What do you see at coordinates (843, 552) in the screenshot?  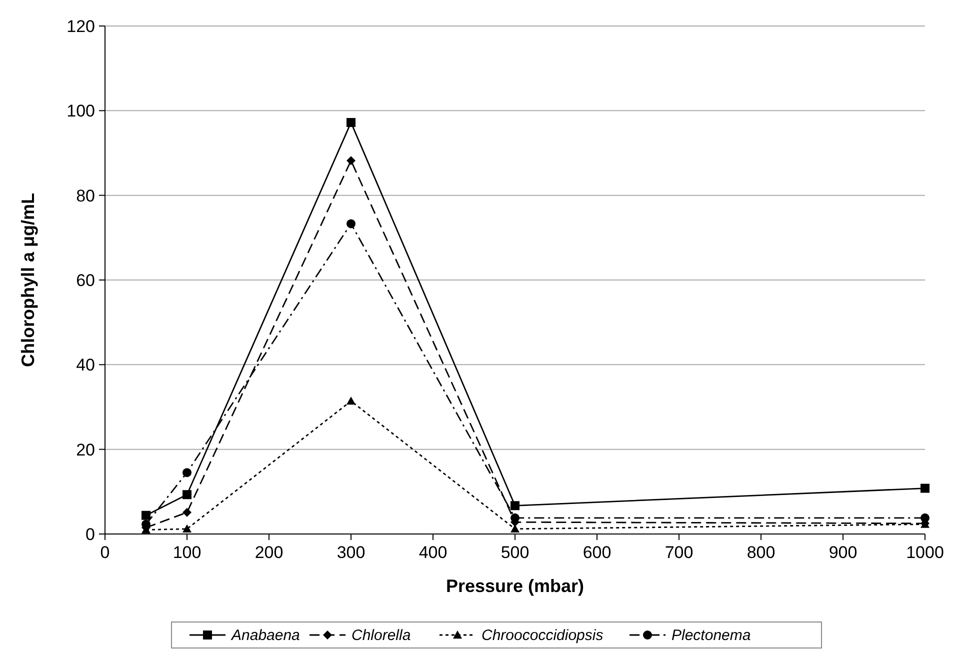 I see `x-tick-label: 900` at bounding box center [843, 552].